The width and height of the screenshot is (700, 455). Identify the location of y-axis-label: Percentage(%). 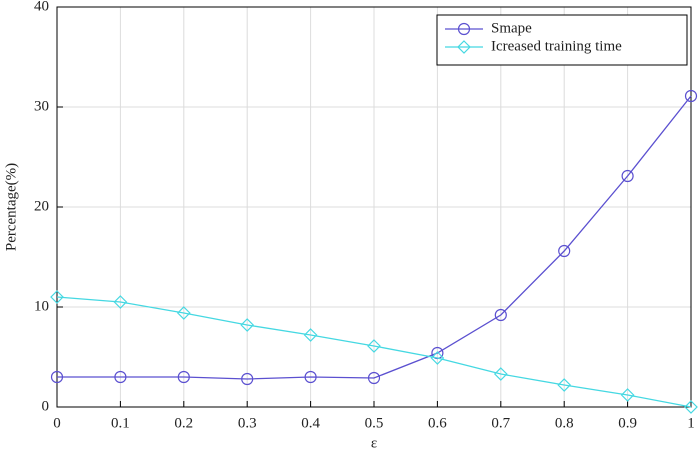
(11, 207).